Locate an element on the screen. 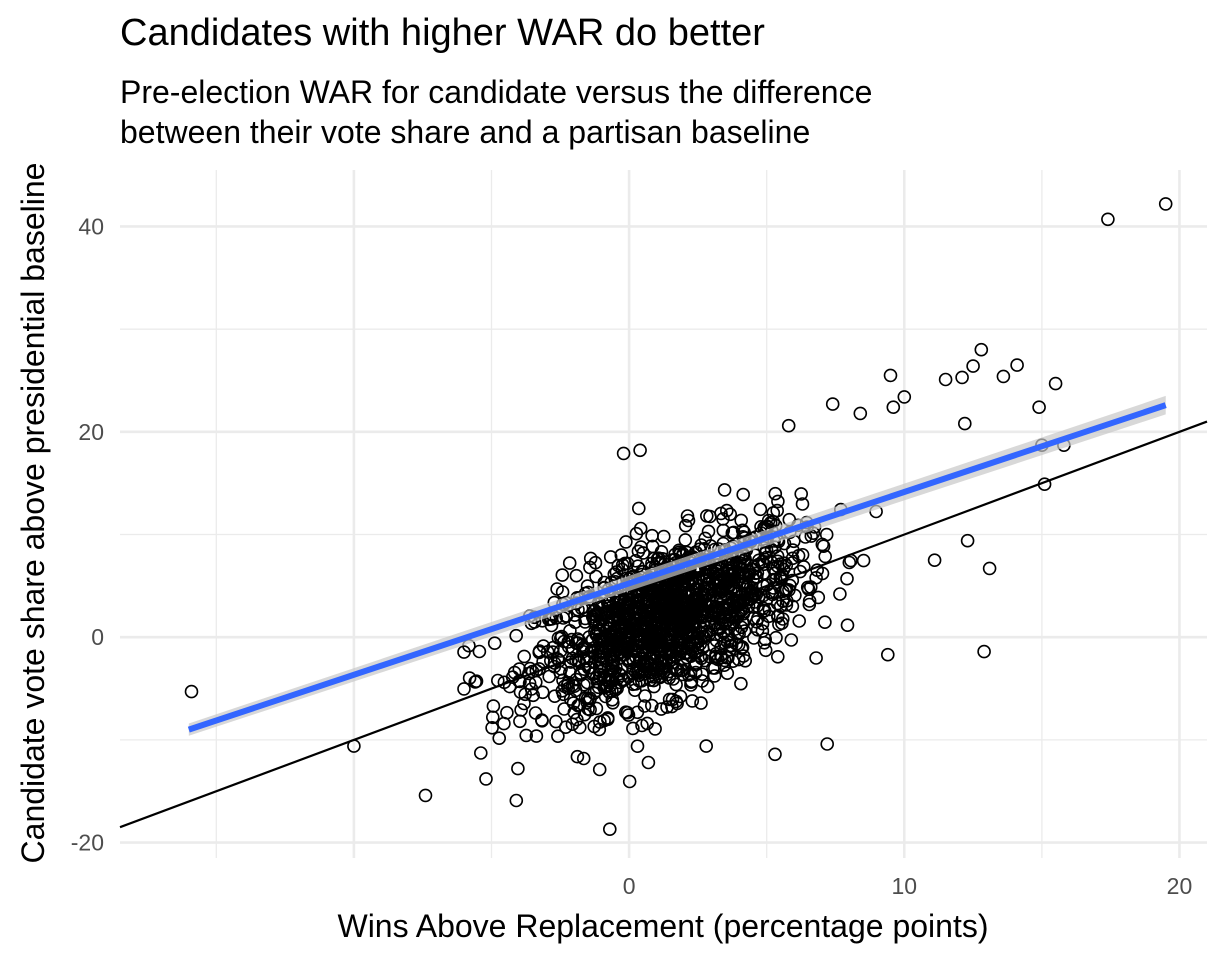 The image size is (1225, 962). x-tick-label: 20 is located at coordinates (1180, 886).